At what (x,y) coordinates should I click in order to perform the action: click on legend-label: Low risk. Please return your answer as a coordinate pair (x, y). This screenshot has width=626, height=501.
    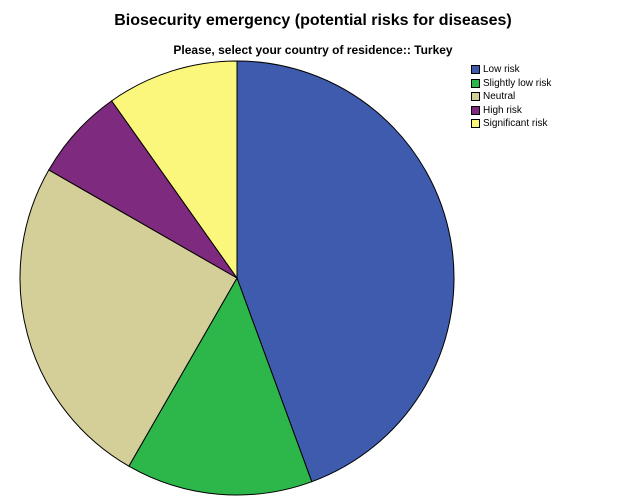
    Looking at the image, I should click on (501, 69).